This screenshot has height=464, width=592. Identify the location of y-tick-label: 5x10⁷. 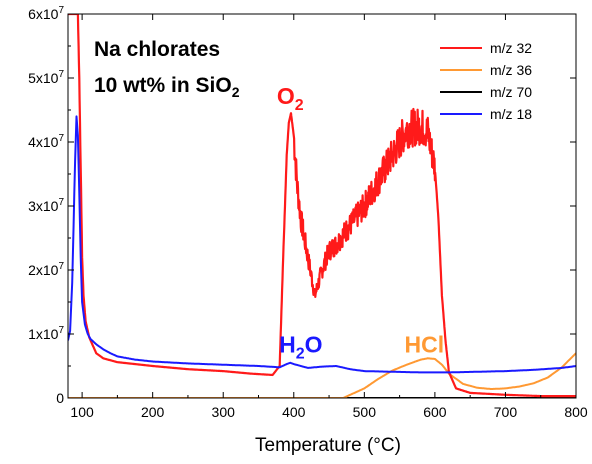
(46, 77).